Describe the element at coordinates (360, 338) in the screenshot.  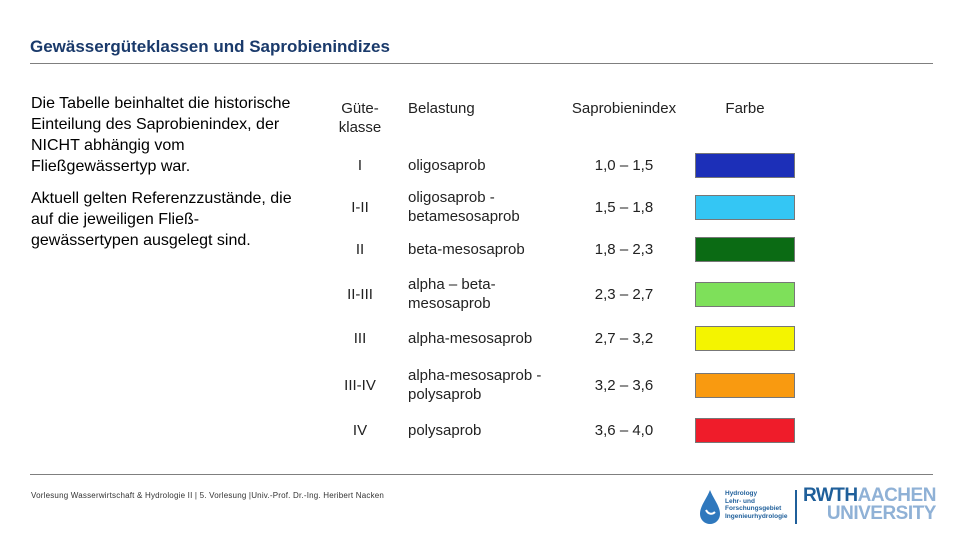
I see `cell-klasse: III` at that location.